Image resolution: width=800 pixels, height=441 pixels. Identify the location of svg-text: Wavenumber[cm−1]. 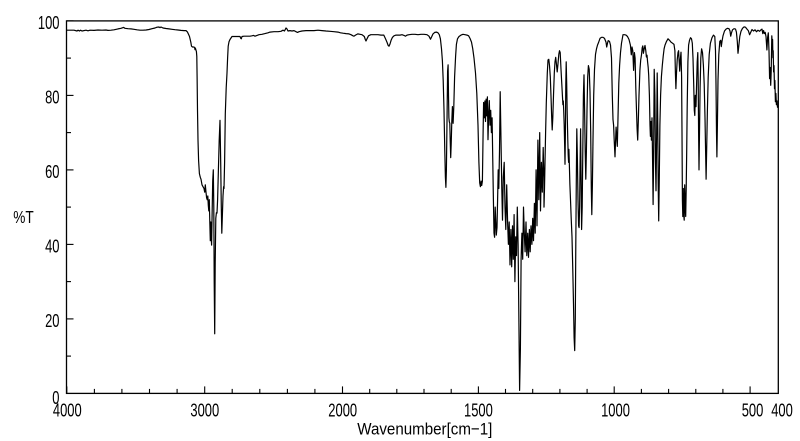
(424, 429).